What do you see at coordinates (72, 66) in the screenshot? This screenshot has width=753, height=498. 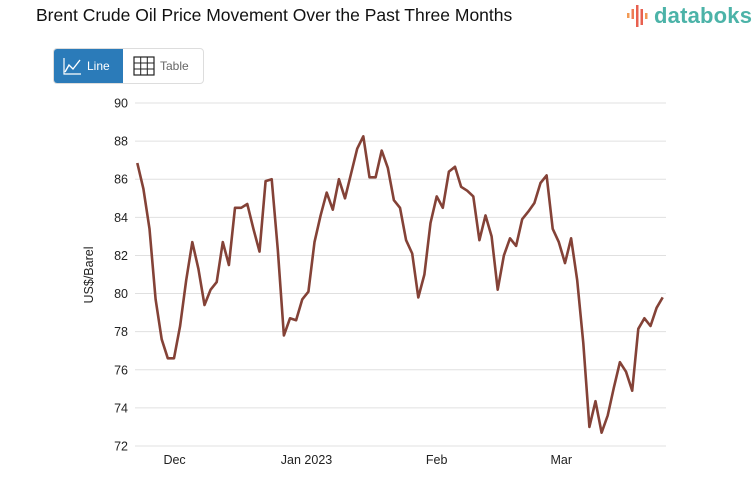 I see `line-chart-icon` at bounding box center [72, 66].